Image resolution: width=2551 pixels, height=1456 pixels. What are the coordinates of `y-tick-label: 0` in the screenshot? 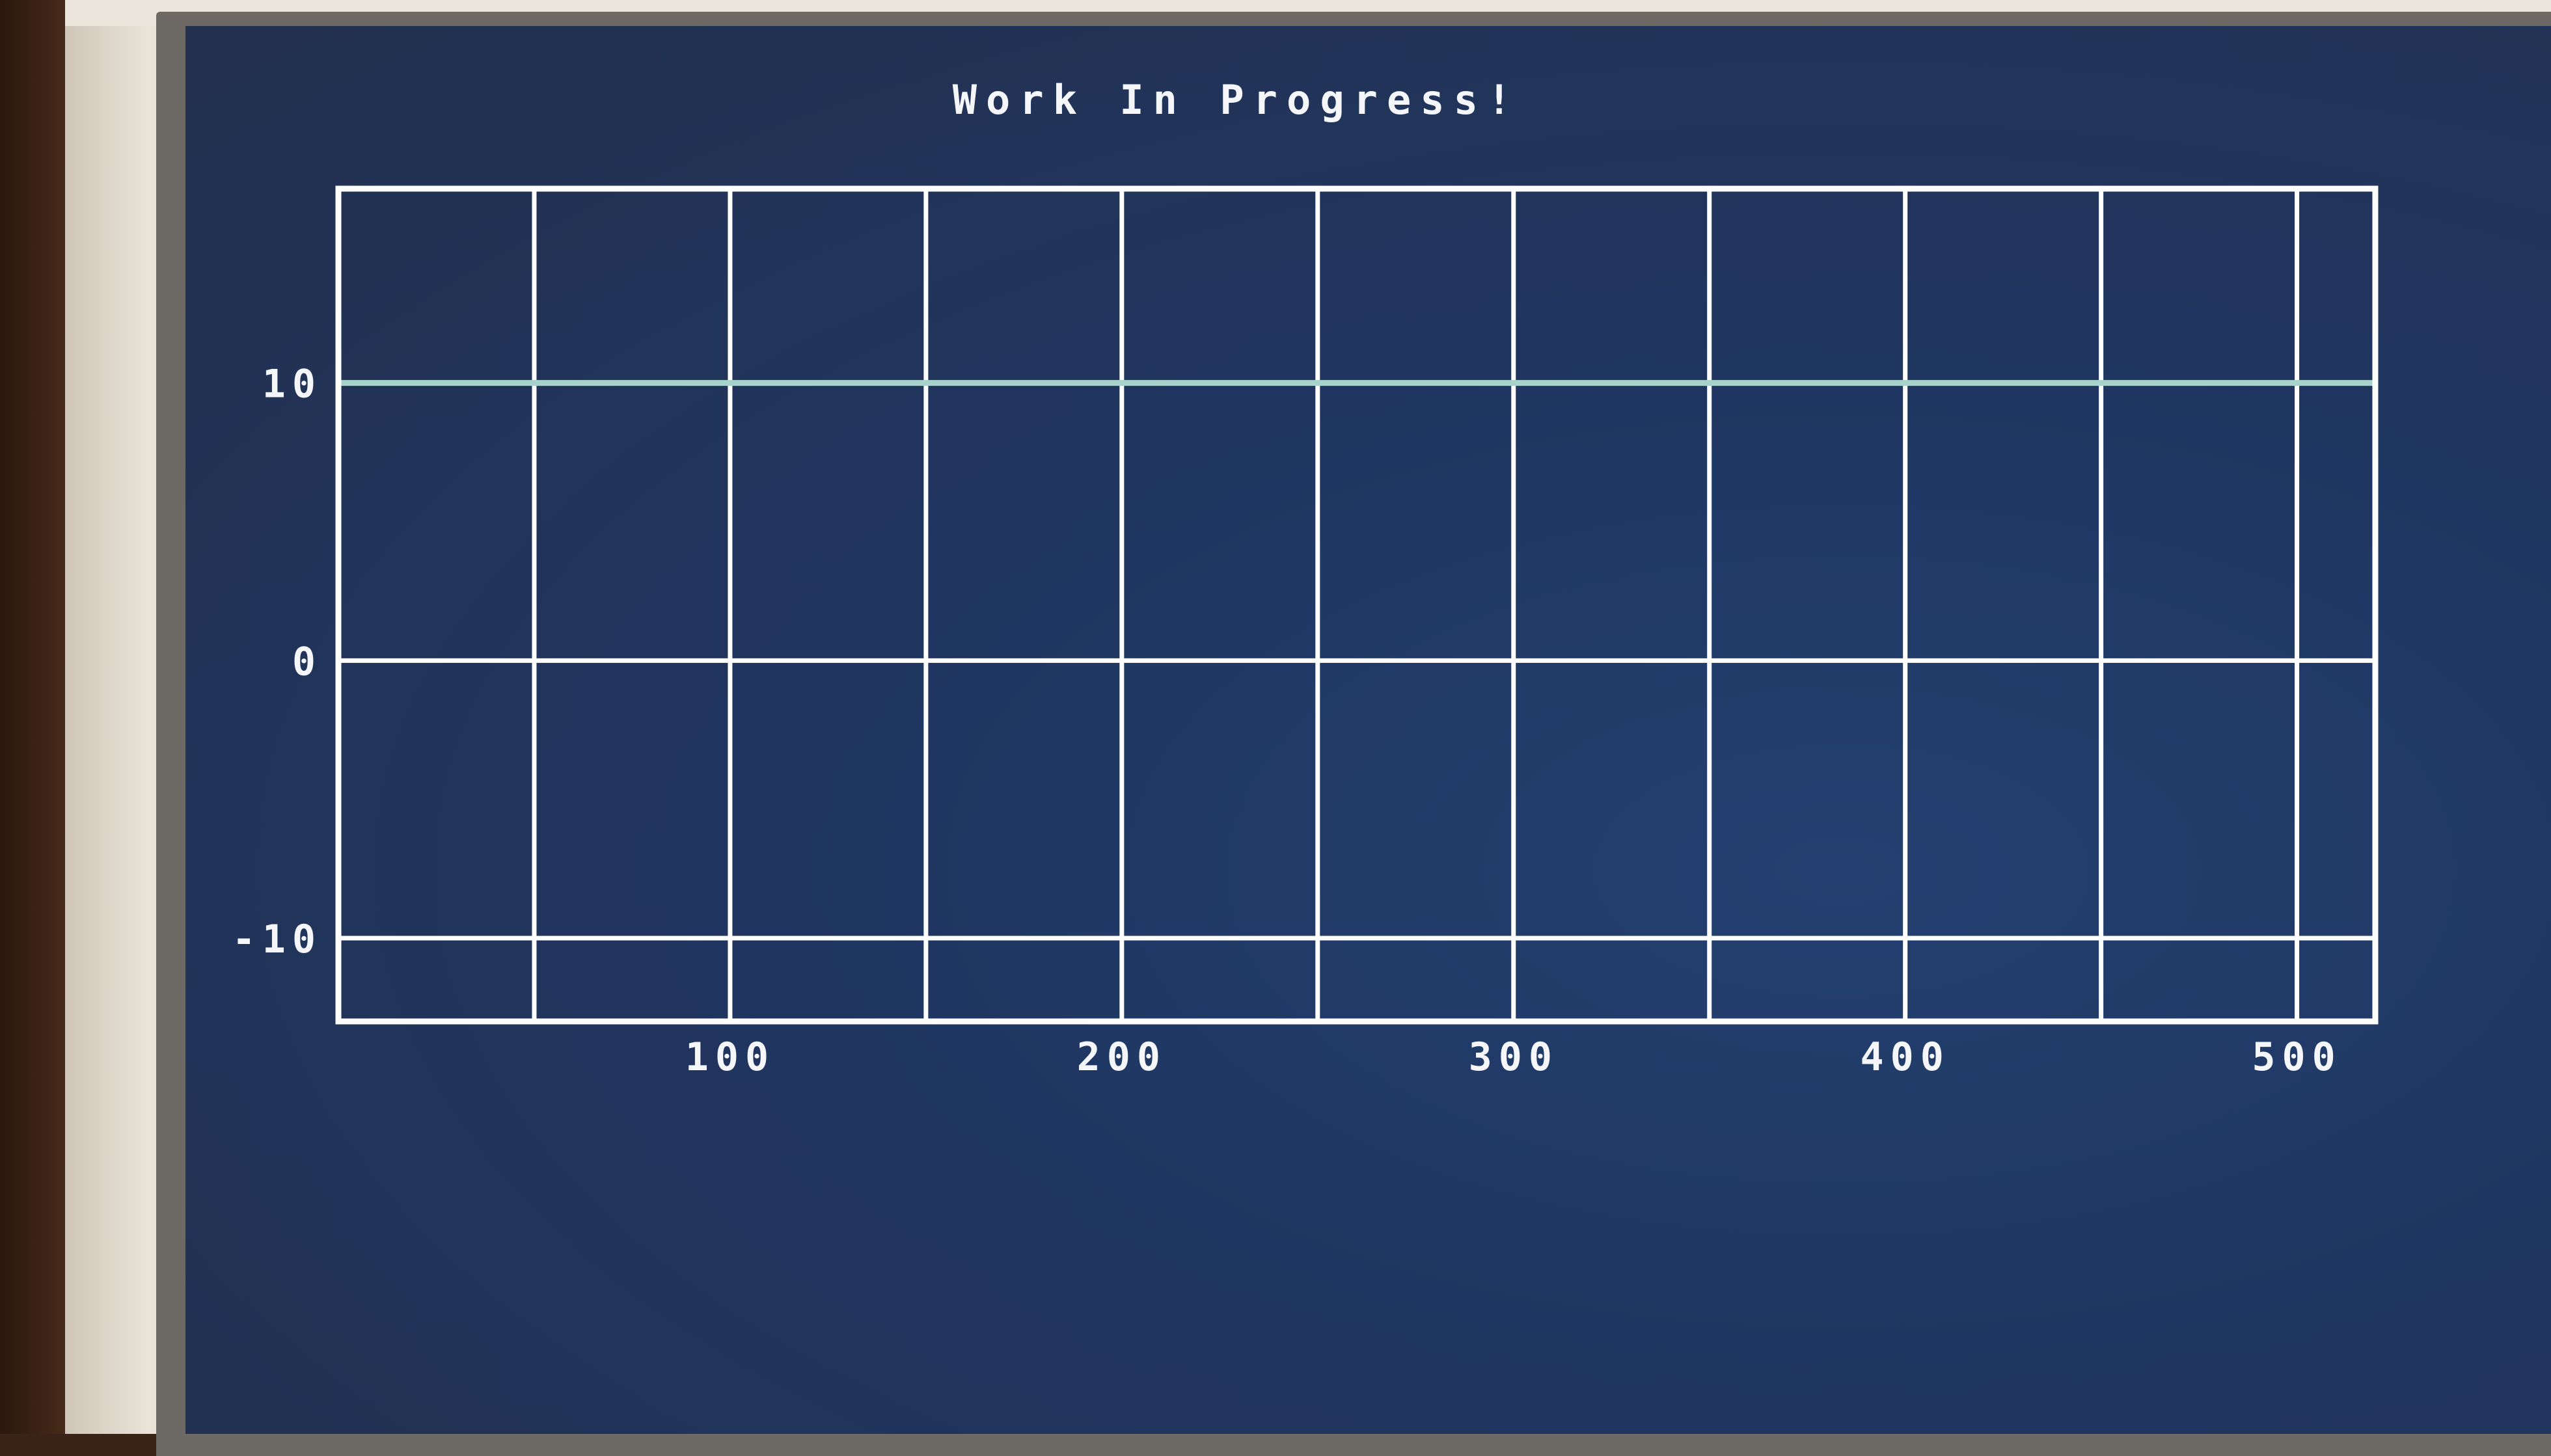 It's located at (307, 661).